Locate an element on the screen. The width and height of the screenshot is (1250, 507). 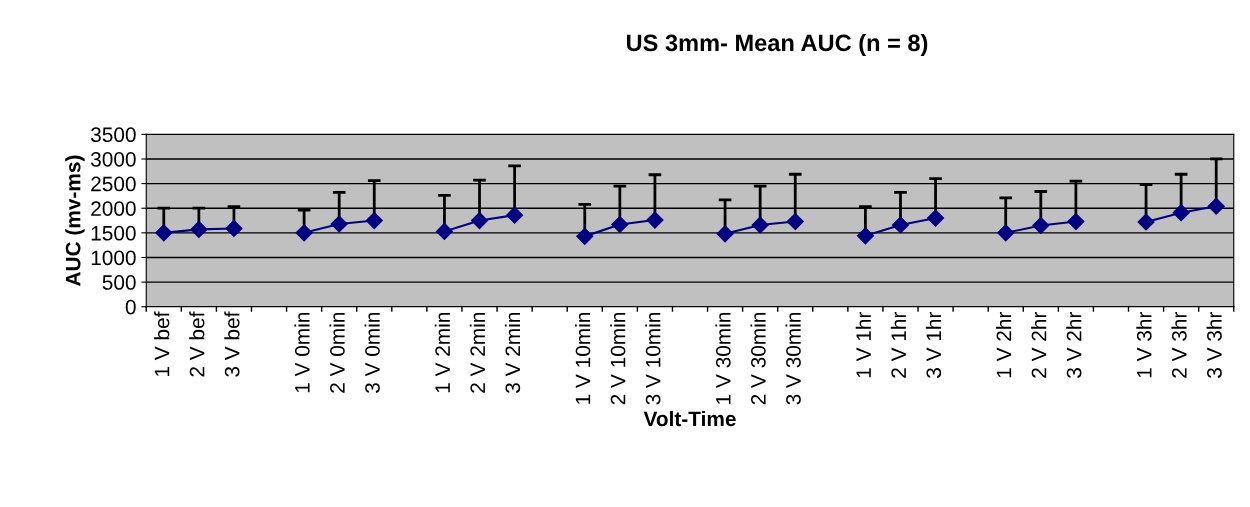
y-tick-label: 1000 is located at coordinates (113, 258).